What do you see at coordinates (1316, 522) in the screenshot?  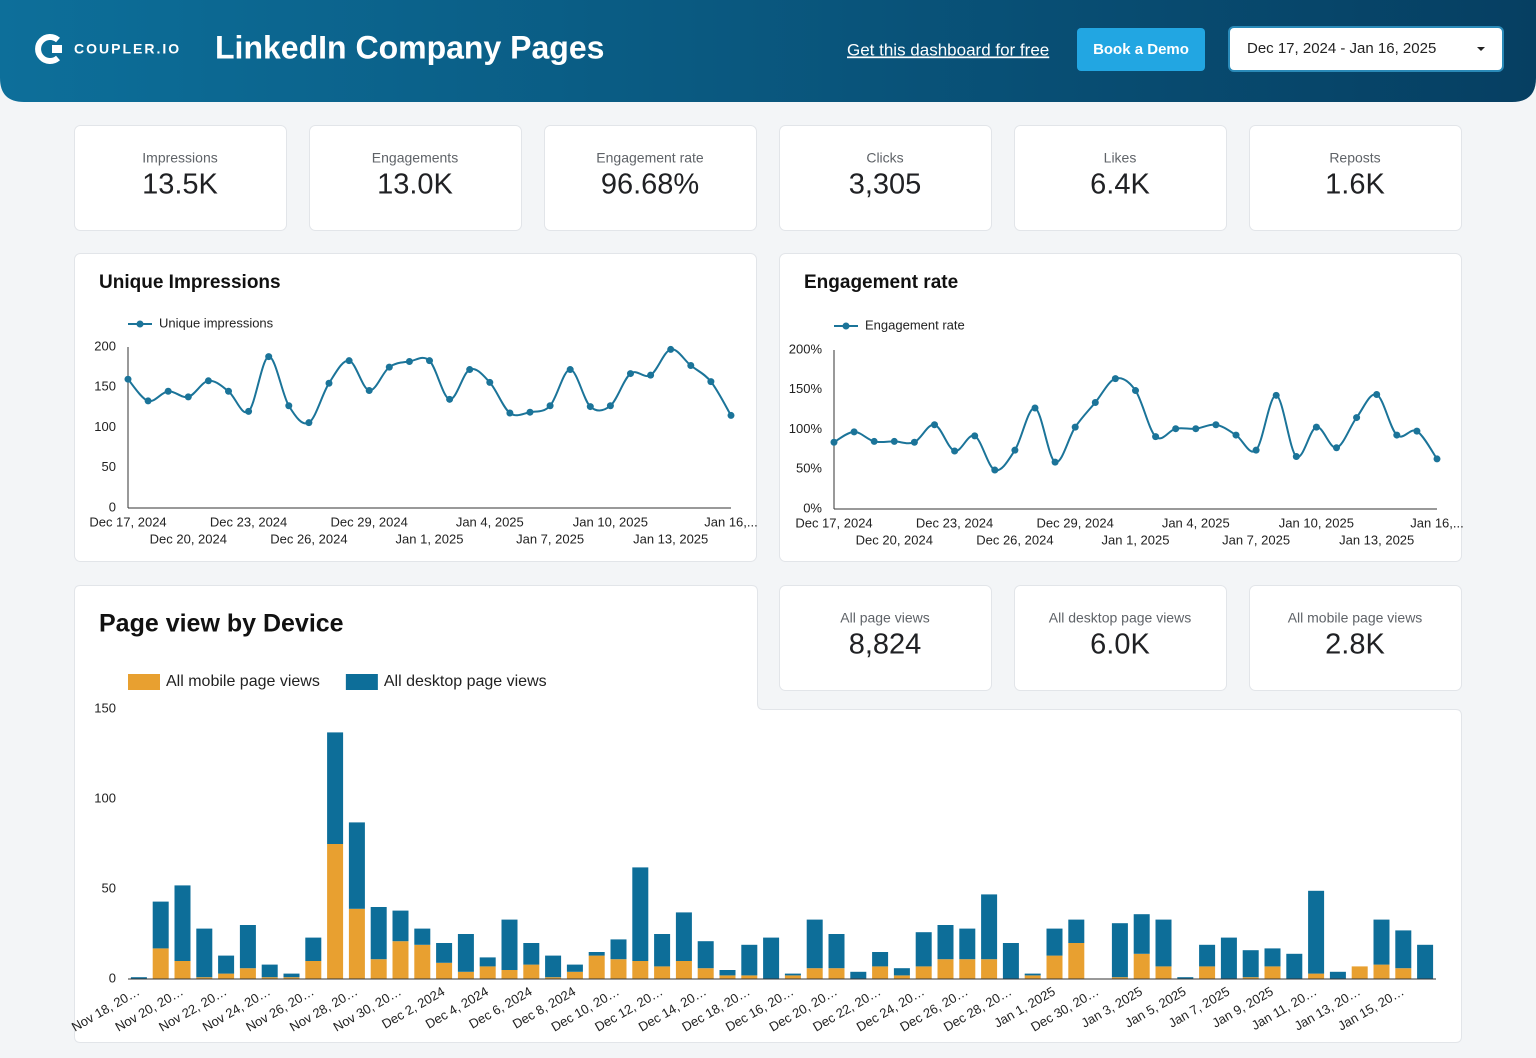 I see `x-tick-label: Jan 10, 2025` at bounding box center [1316, 522].